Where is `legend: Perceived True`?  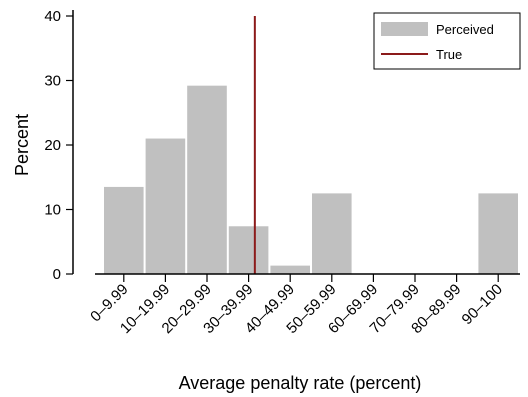
legend: Perceived True is located at coordinates (447, 41).